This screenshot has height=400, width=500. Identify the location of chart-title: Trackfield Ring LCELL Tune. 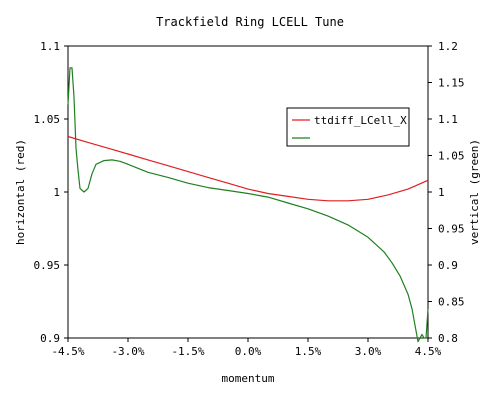
(250, 22).